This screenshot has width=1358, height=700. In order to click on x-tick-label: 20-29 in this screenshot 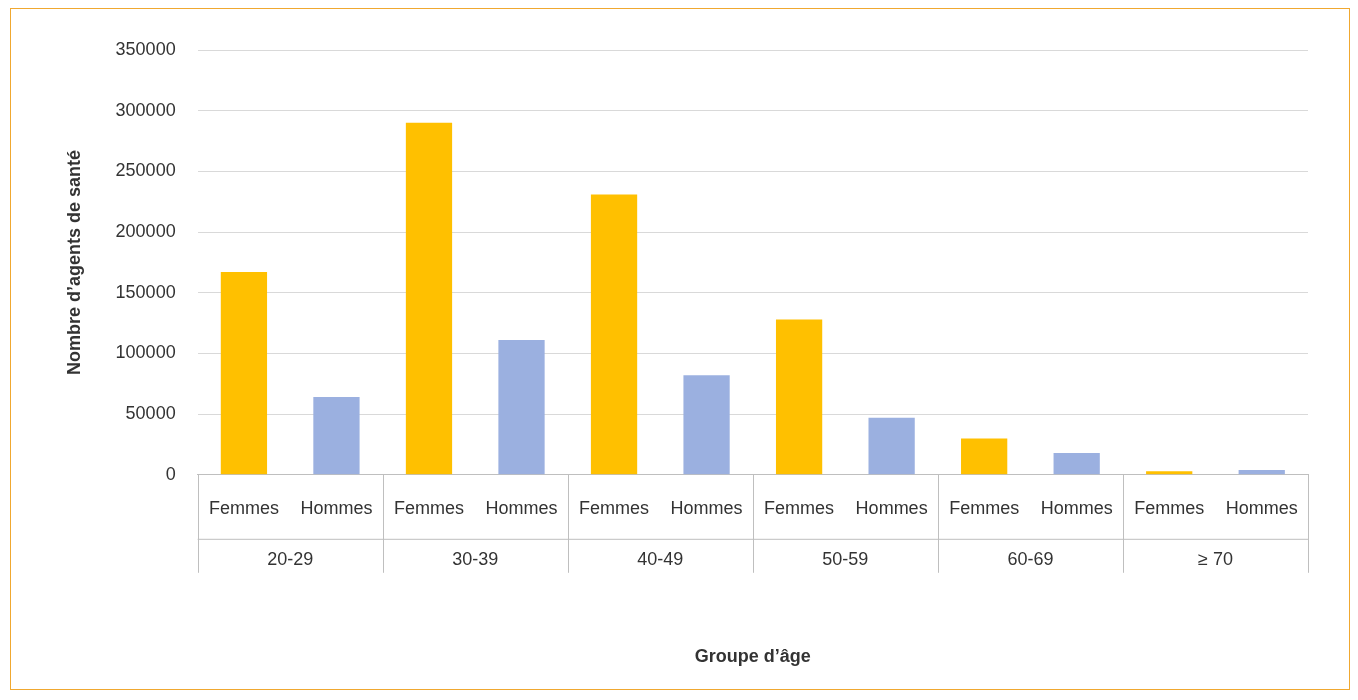, I will do `click(290, 558)`.